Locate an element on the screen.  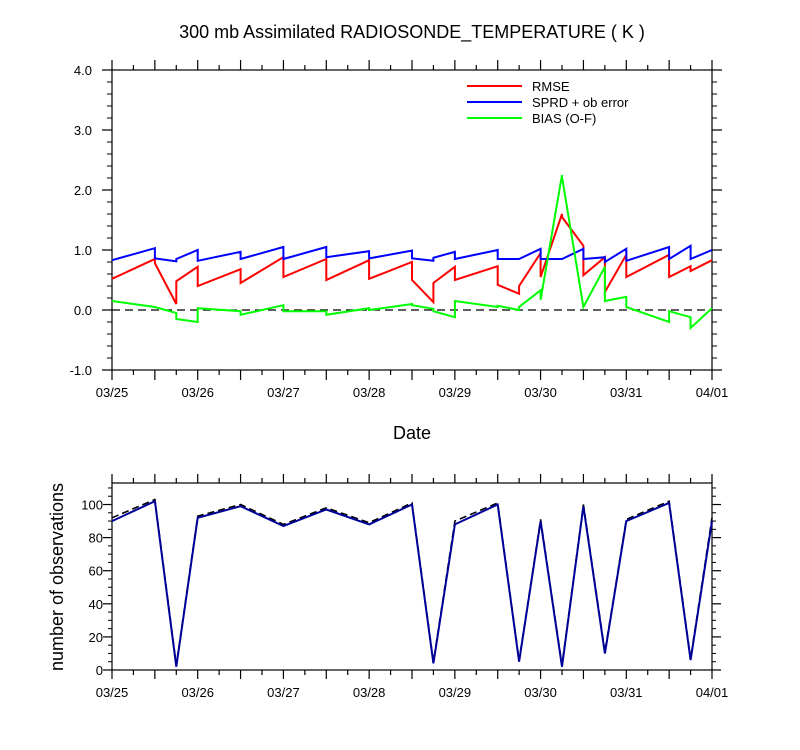
top-x-axis-title: Date is located at coordinates (412, 433).